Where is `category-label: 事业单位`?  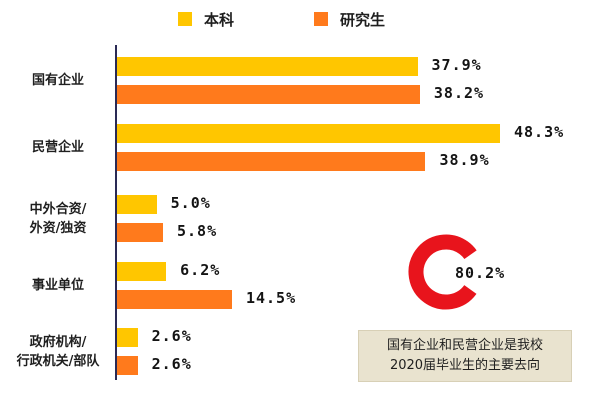 category-label: 事业单位 is located at coordinates (58, 285).